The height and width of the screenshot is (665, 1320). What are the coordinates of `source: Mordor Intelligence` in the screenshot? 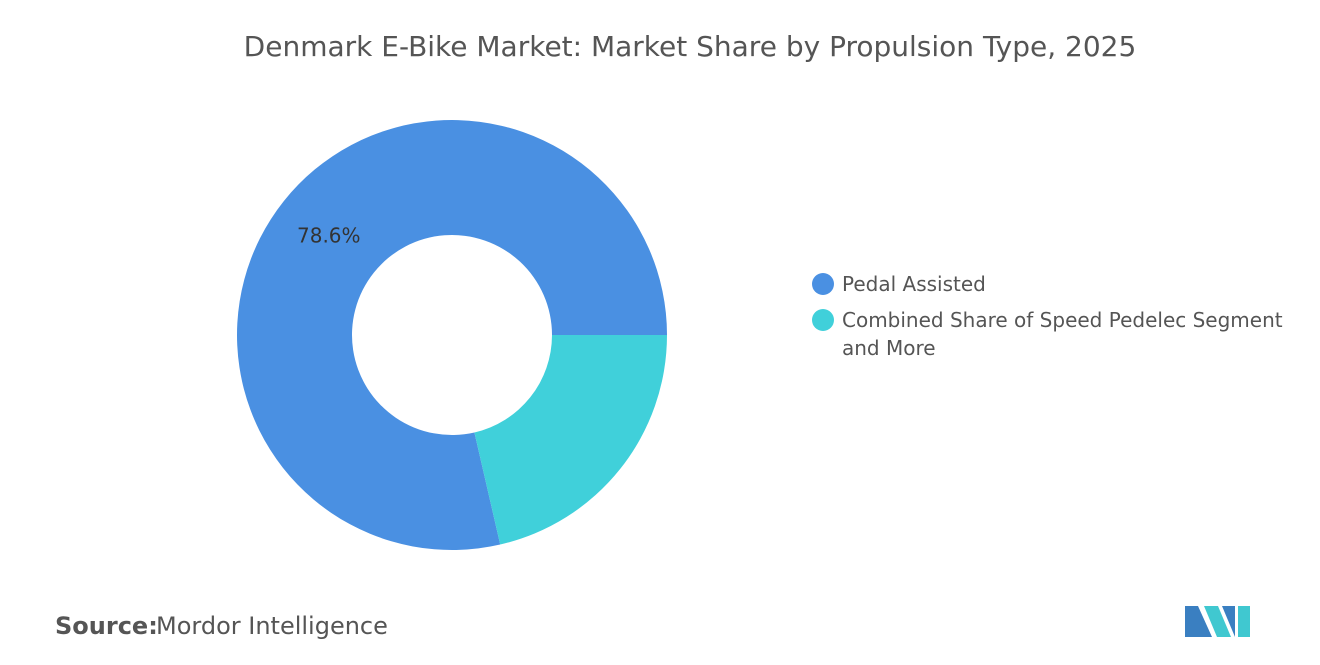 It's located at (272, 626).